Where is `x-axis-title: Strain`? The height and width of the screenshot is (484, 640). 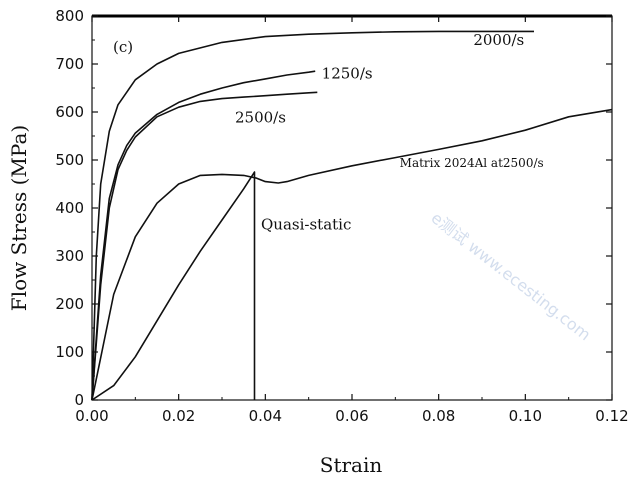 x-axis-title: Strain is located at coordinates (351, 465).